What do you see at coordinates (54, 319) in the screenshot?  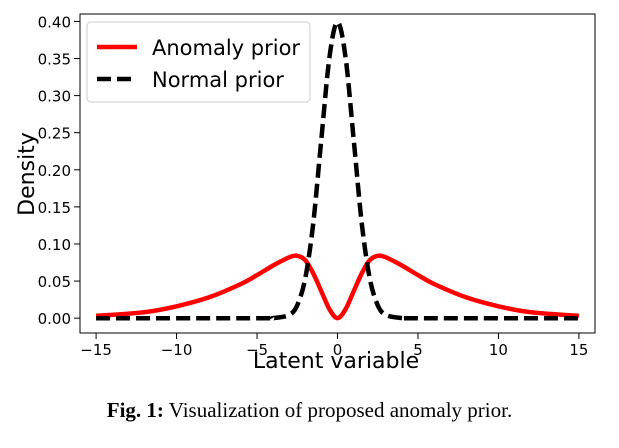 I see `y-tick-label: 0.00` at bounding box center [54, 319].